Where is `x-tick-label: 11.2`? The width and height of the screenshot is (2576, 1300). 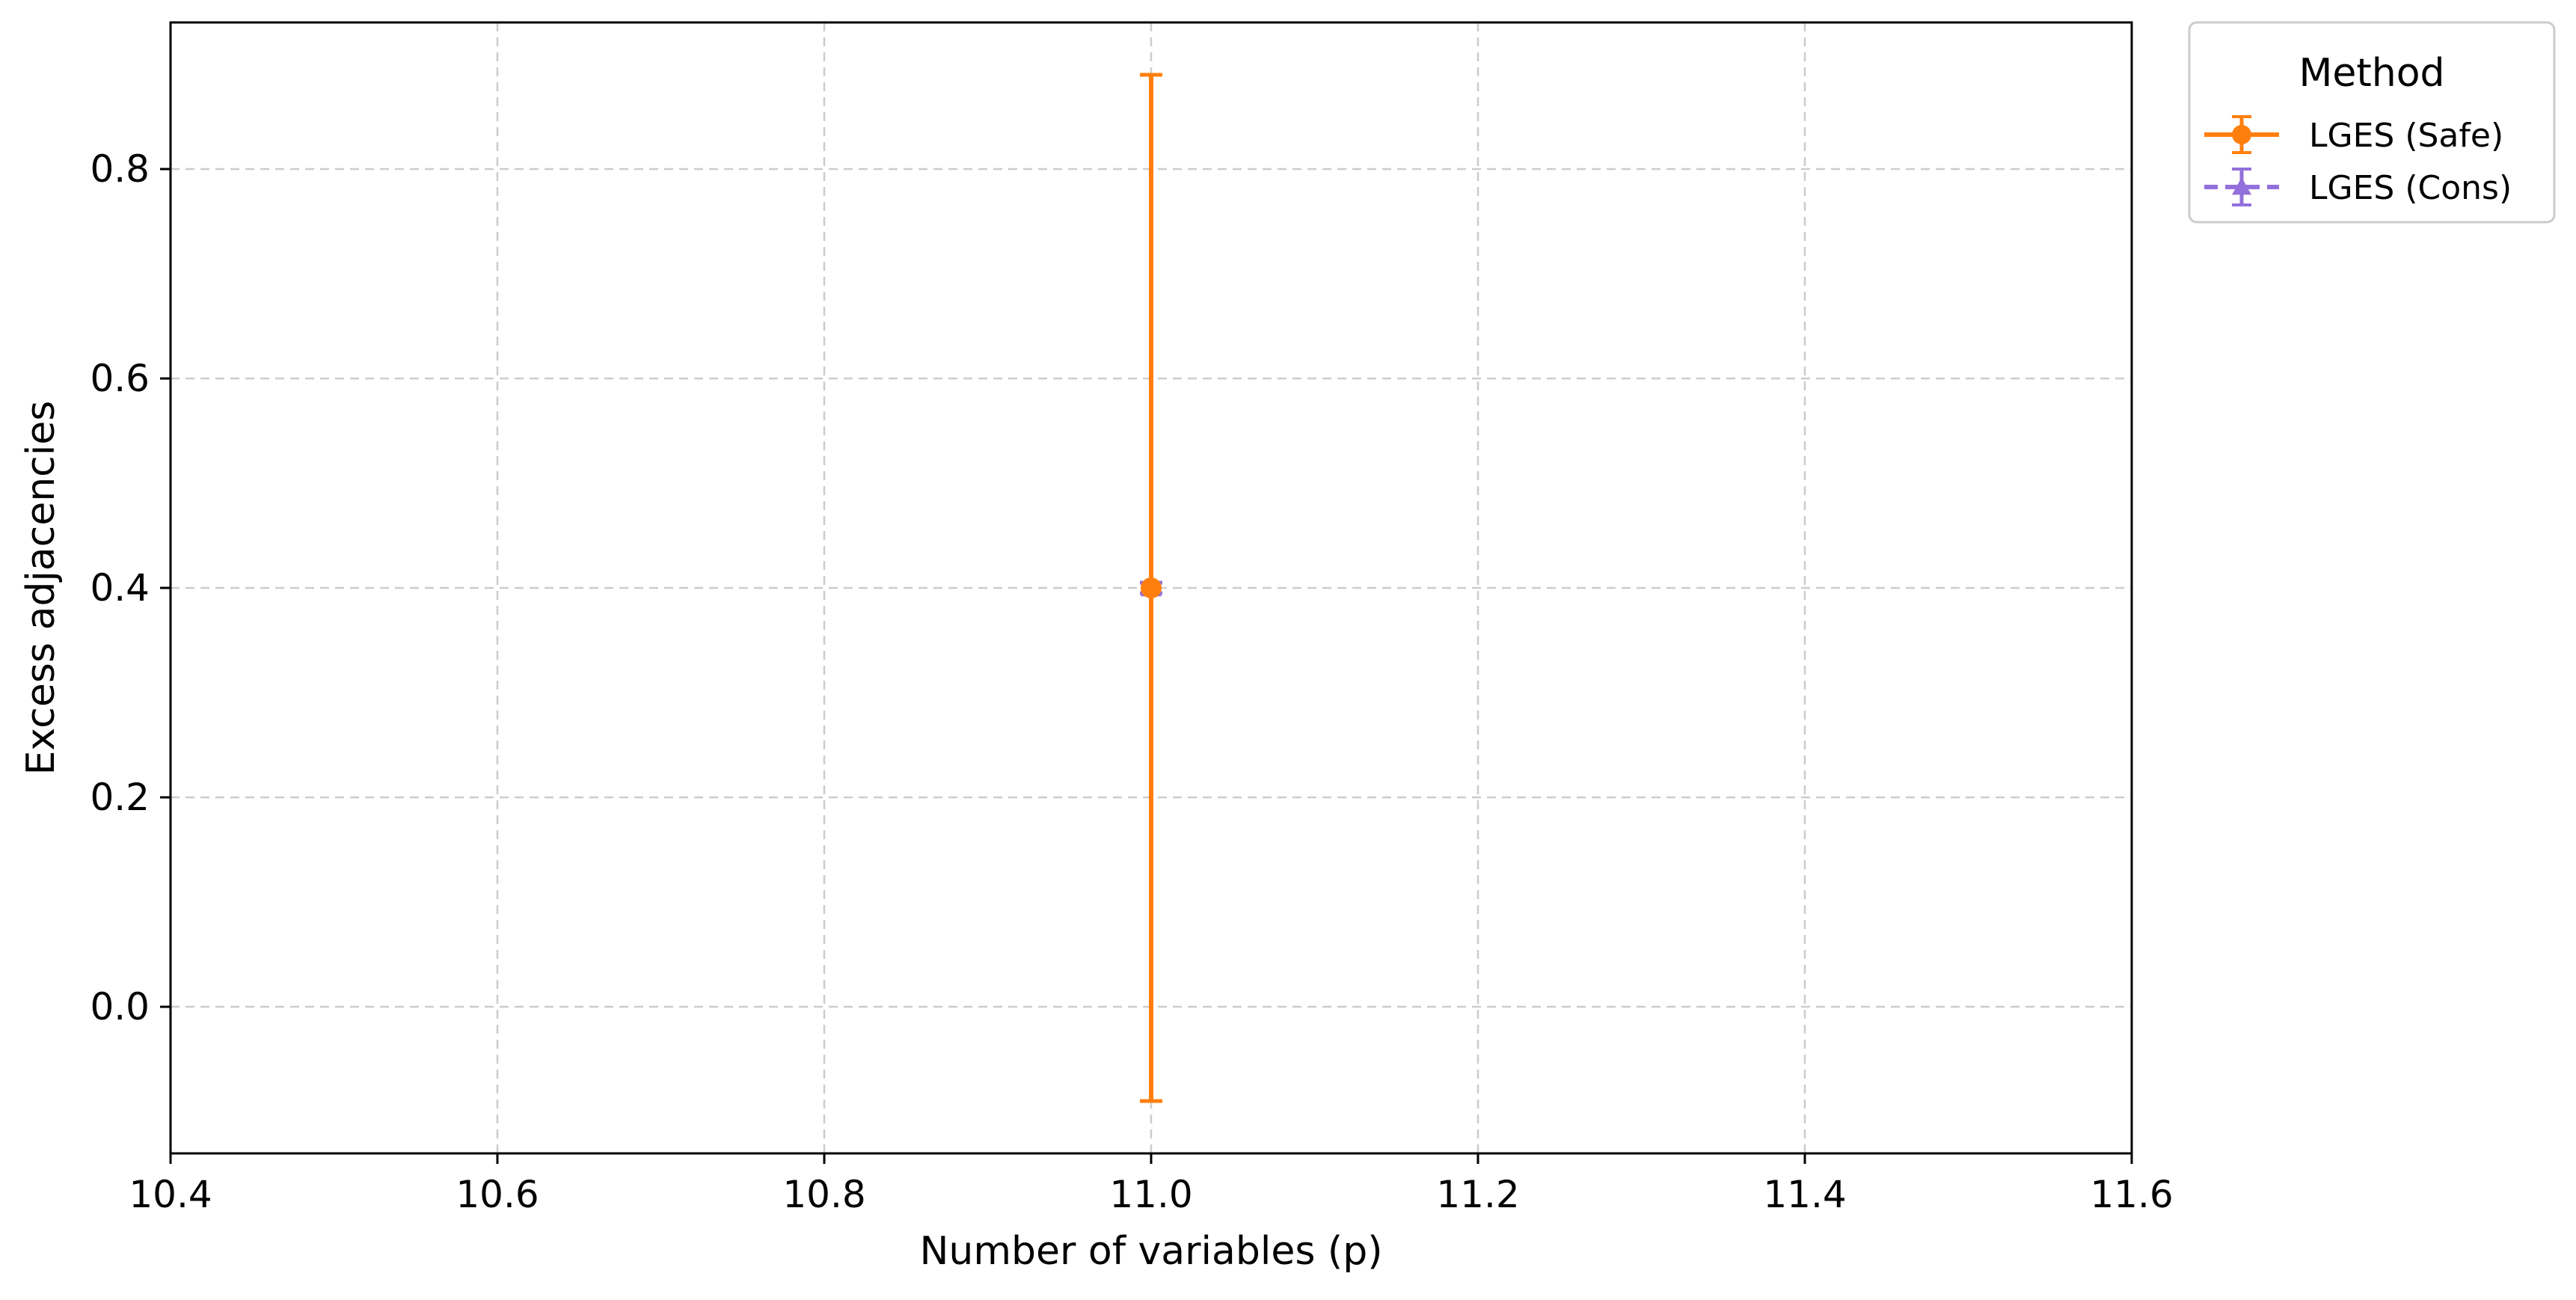 x-tick-label: 11.2 is located at coordinates (1477, 1194).